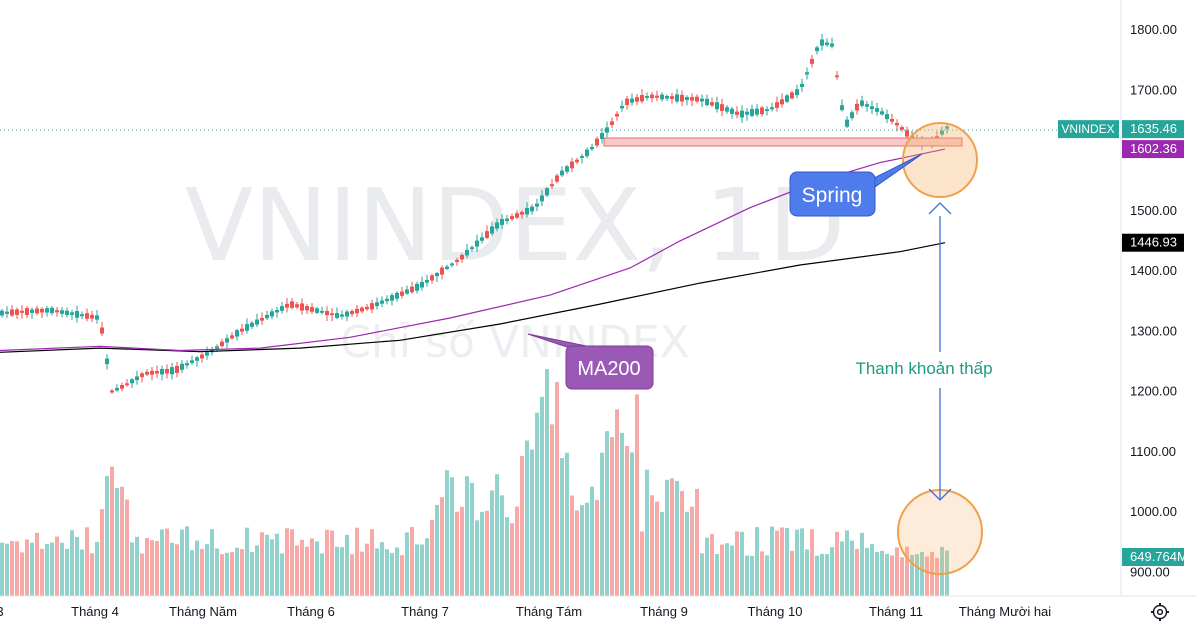 This screenshot has width=1196, height=628. I want to click on y-tick-label: 1700.00, so click(1153, 89).